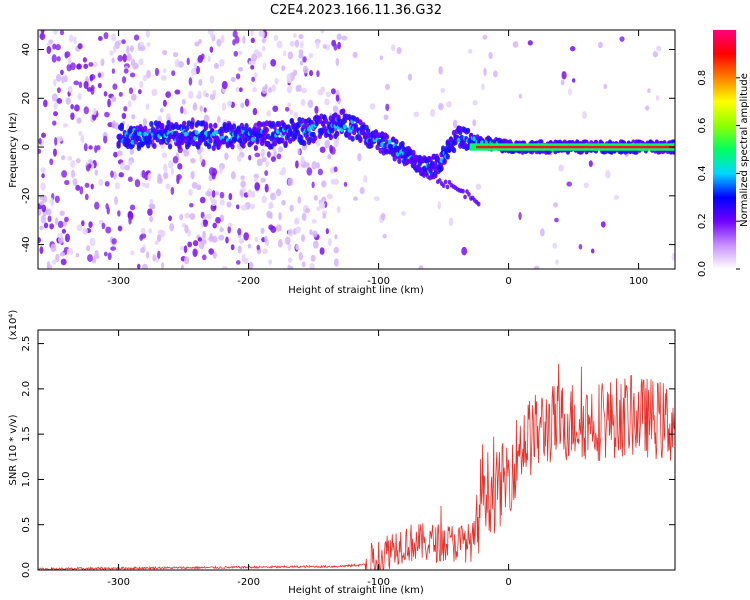 This screenshot has width=750, height=600. Describe the element at coordinates (26, 98) in the screenshot. I see `spectrogram-y-tick-label: 20` at that location.